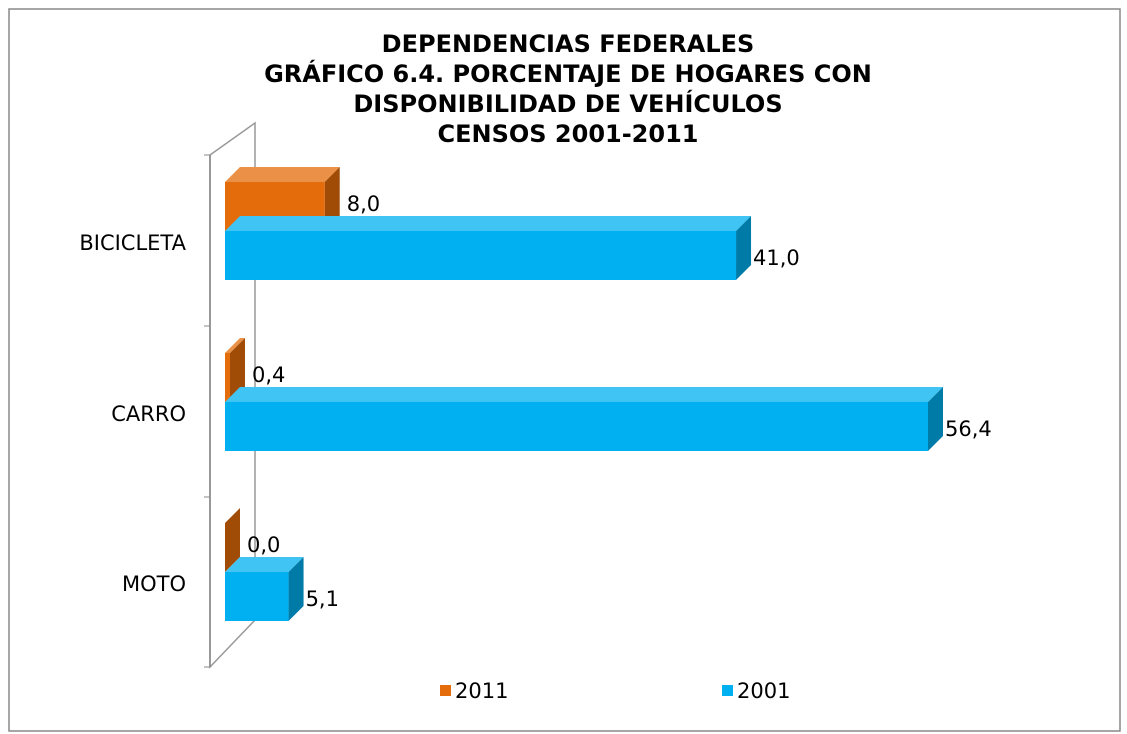  I want to click on legend-label: 2011, so click(481, 691).